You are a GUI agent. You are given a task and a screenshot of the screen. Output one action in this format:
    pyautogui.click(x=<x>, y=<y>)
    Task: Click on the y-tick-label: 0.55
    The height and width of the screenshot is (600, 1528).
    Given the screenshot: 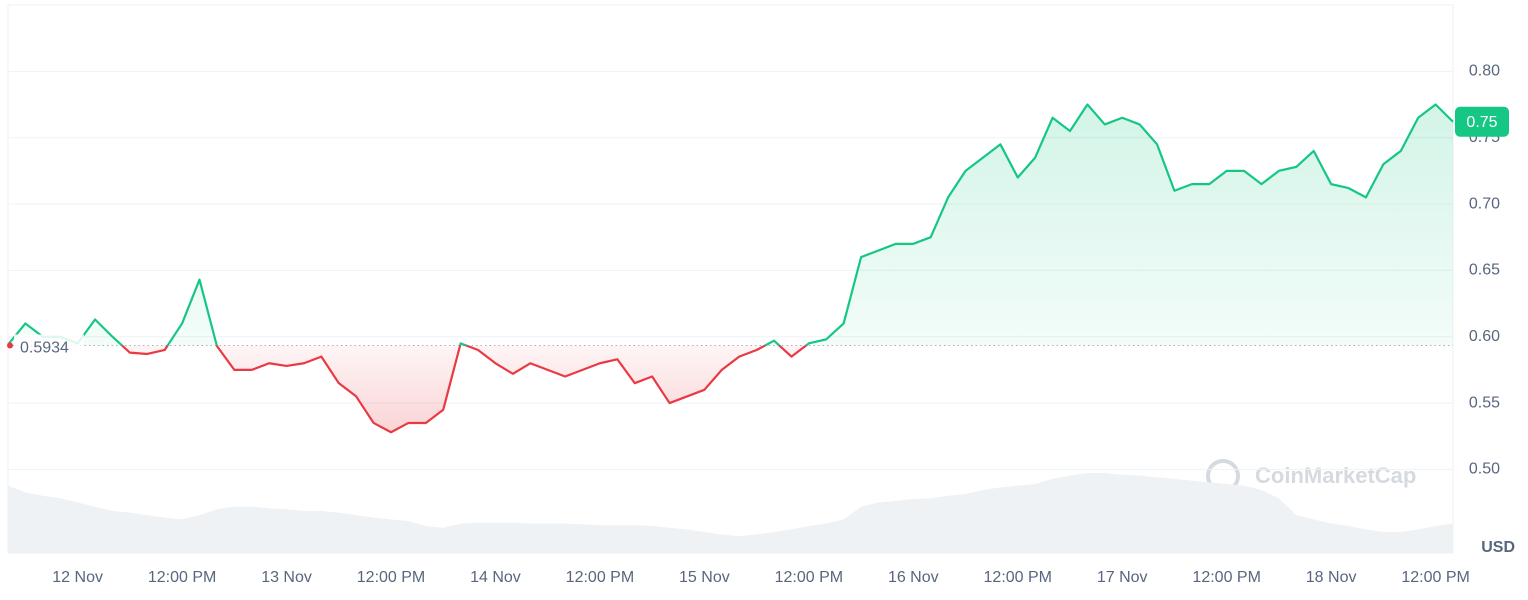 What is the action you would take?
    pyautogui.click(x=1484, y=402)
    